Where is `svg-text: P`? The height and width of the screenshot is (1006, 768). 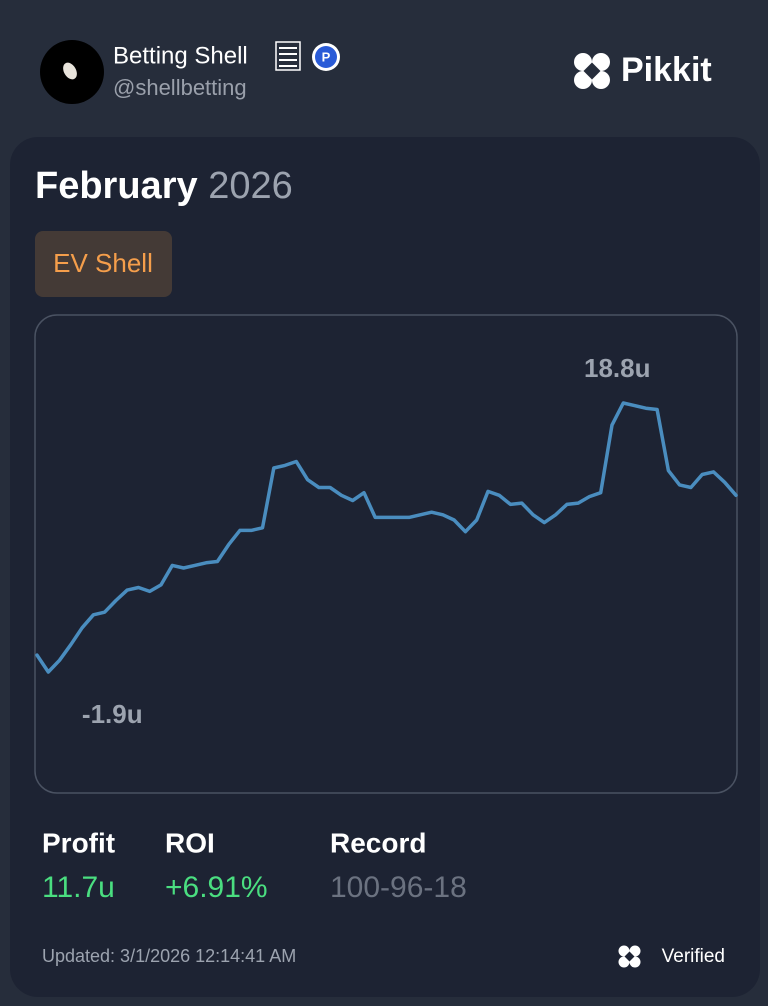 svg-text: P is located at coordinates (326, 56).